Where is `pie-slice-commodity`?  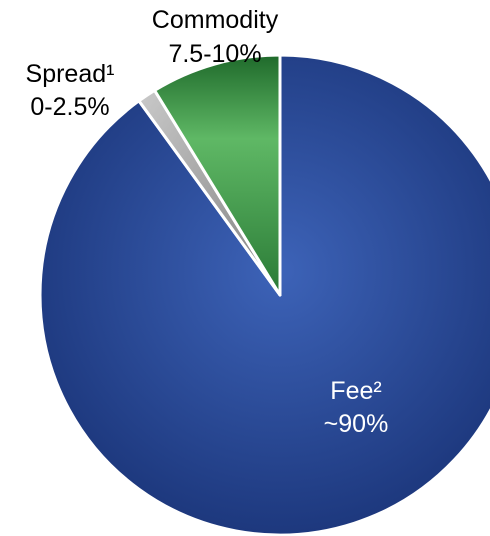
pie-slice-commodity is located at coordinates (217, 175).